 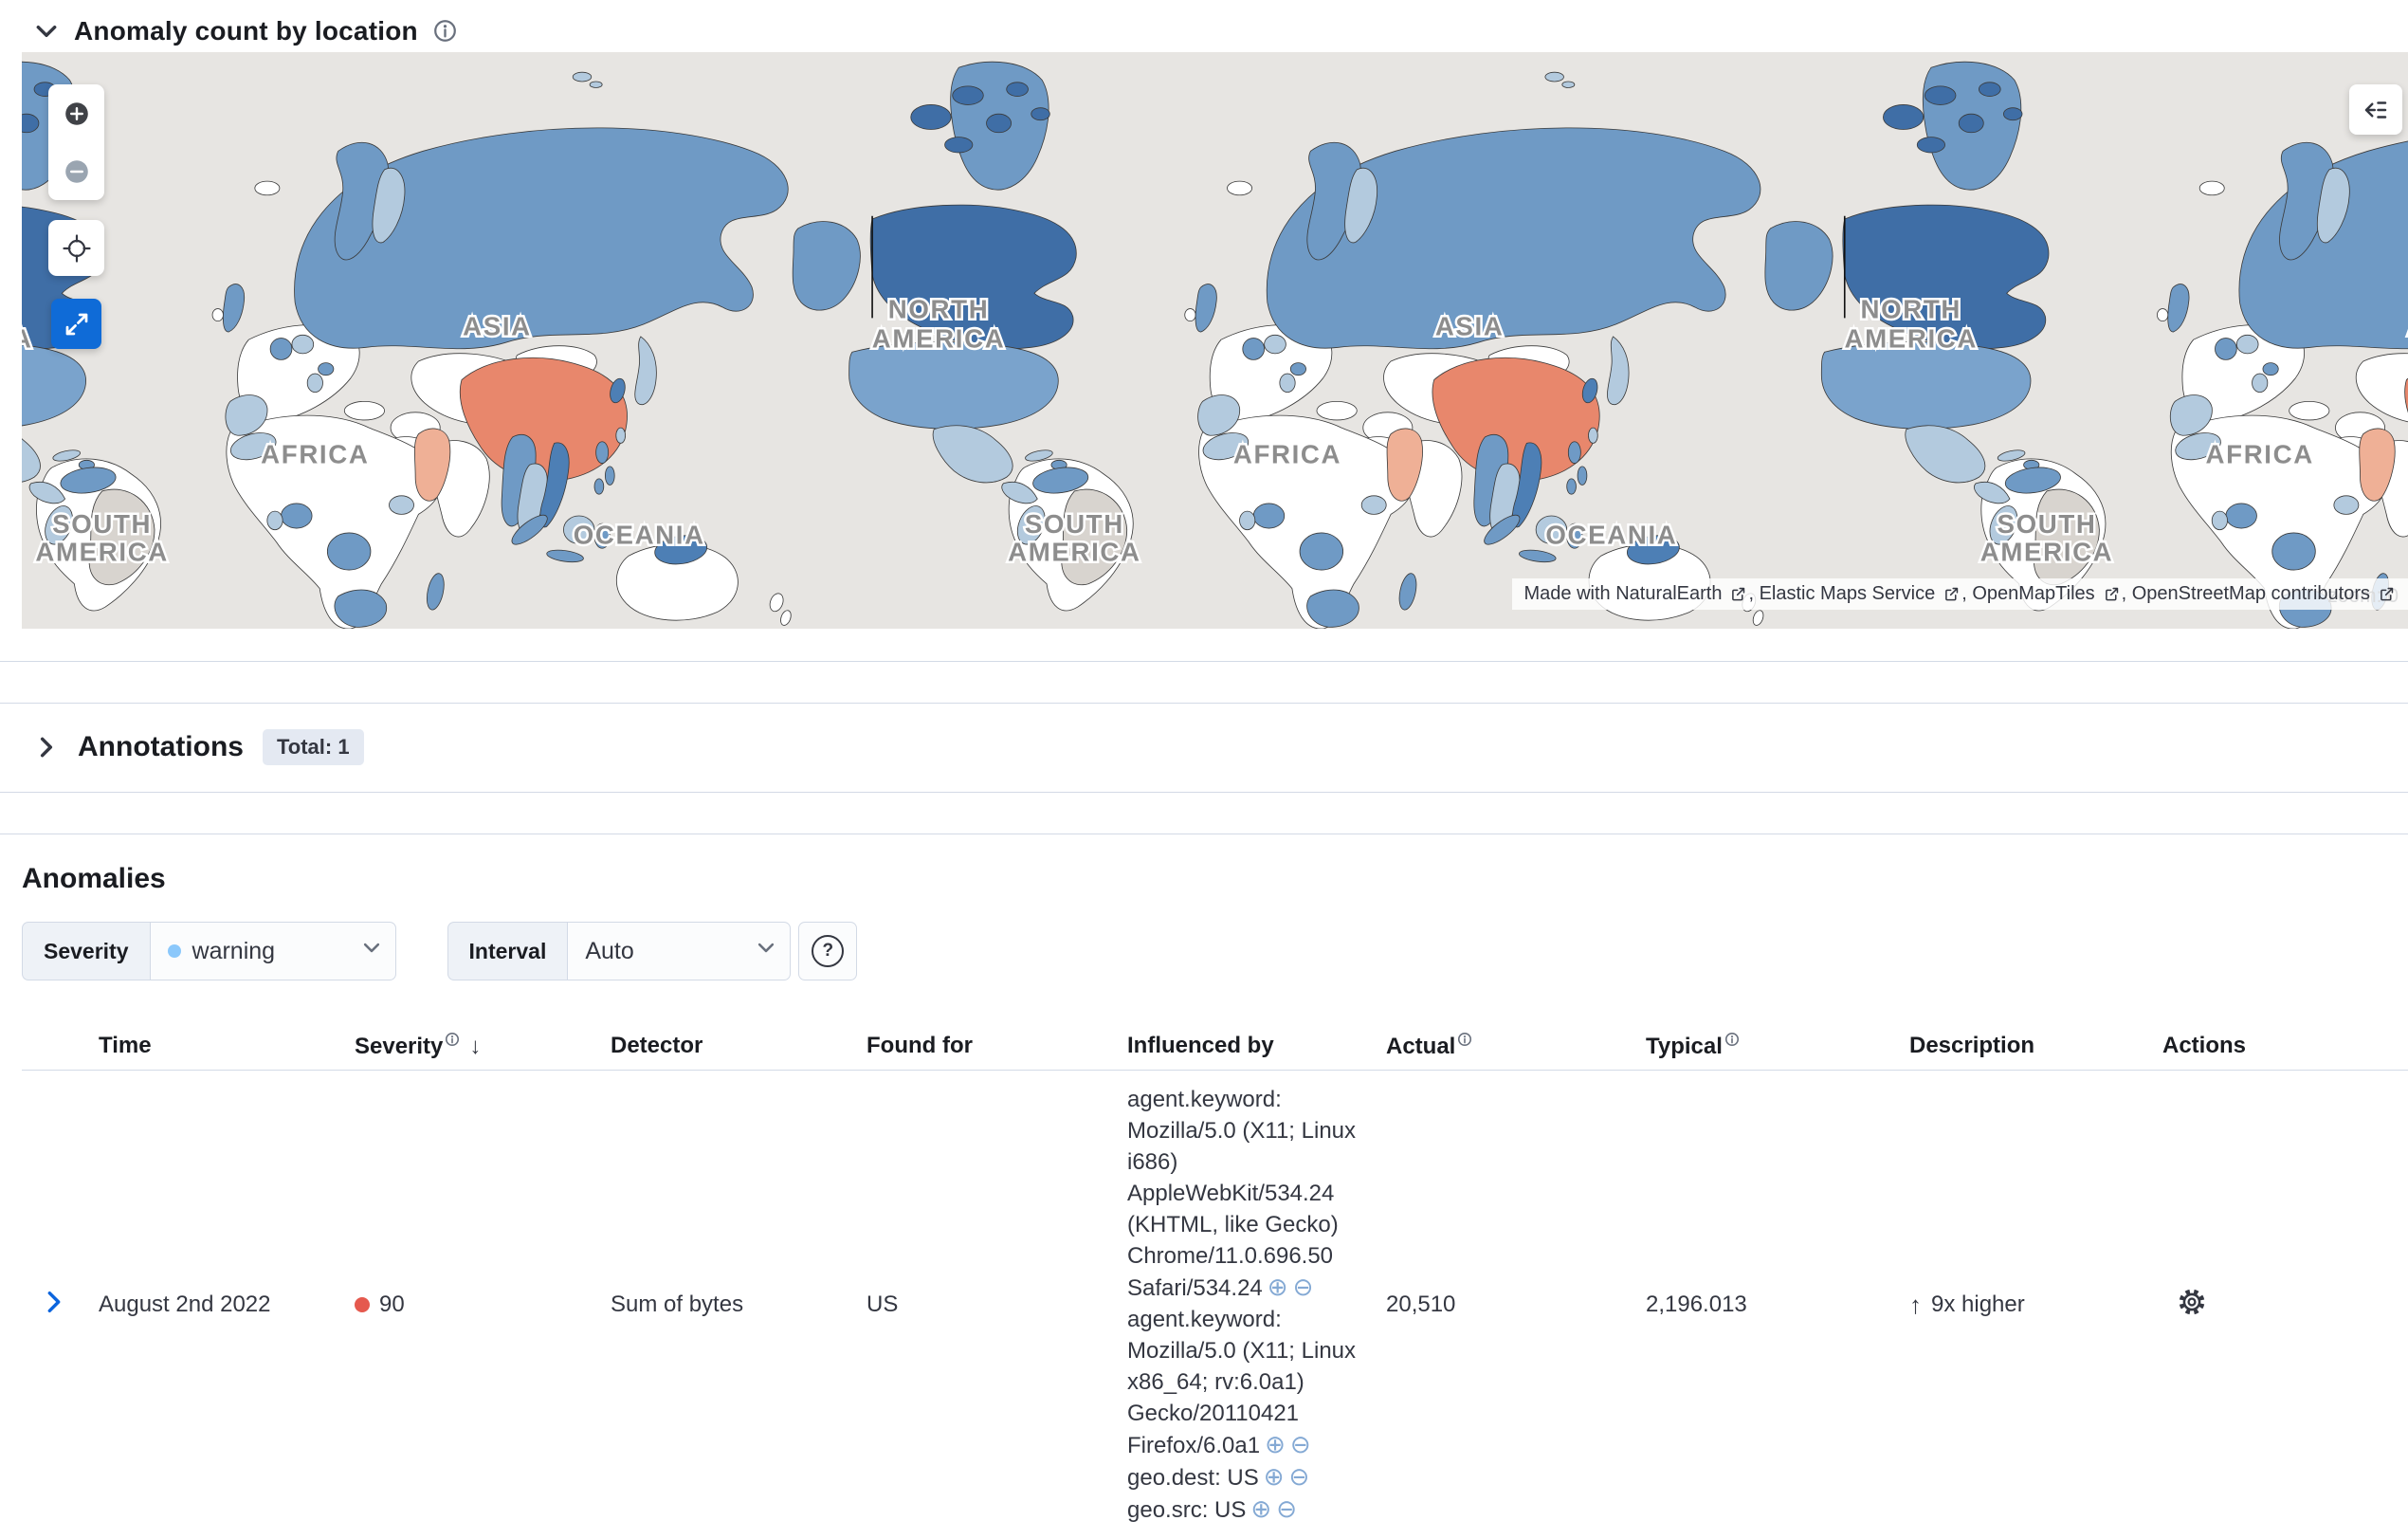 I want to click on interval-select-value: Auto, so click(x=609, y=951).